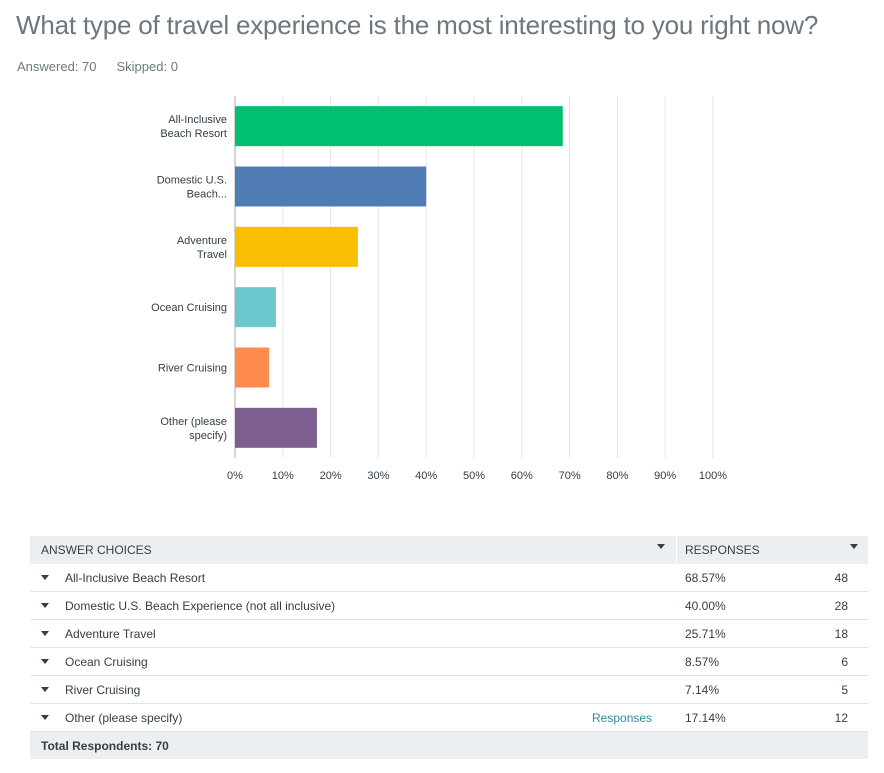  What do you see at coordinates (676, 550) in the screenshot?
I see `header-divider` at bounding box center [676, 550].